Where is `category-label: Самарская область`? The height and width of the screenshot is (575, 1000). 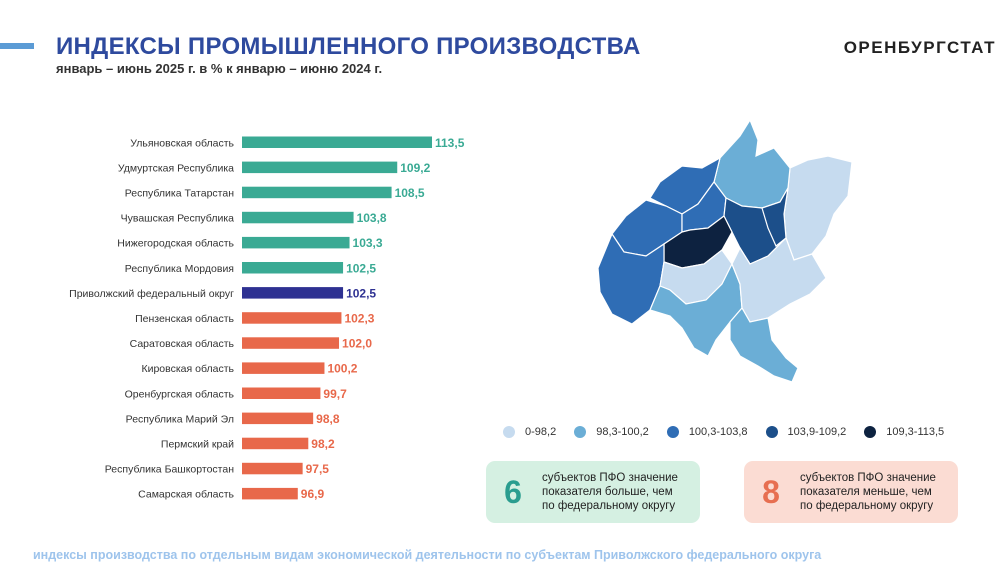 category-label: Самарская область is located at coordinates (186, 495).